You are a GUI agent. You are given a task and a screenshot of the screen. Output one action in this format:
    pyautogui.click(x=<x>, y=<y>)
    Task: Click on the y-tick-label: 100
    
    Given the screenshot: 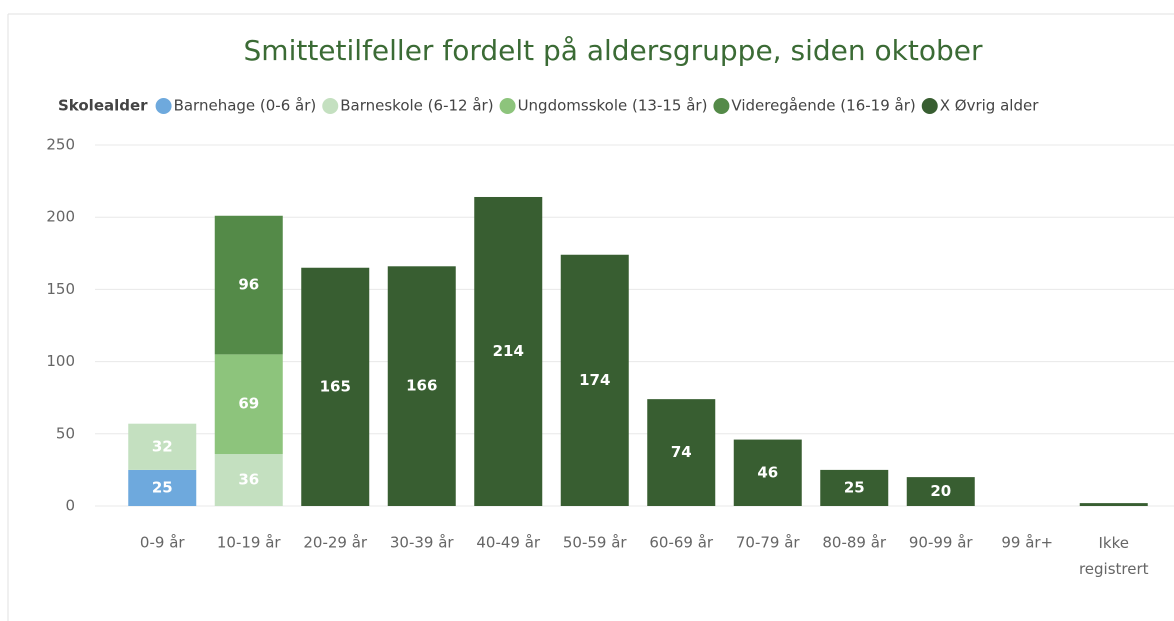 What is the action you would take?
    pyautogui.click(x=60, y=361)
    